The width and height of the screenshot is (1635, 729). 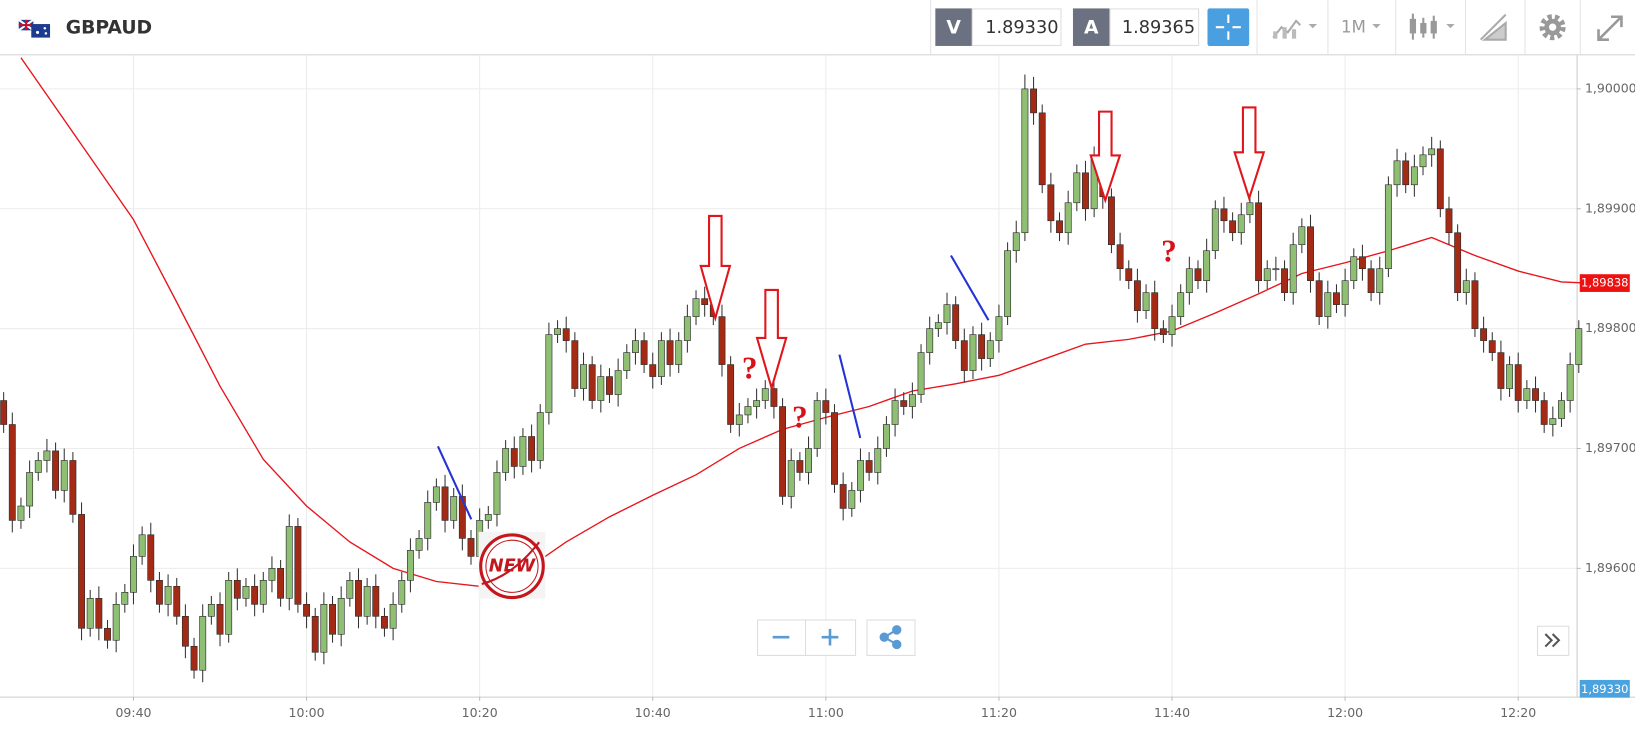 What do you see at coordinates (800, 416) in the screenshot?
I see `question-mark: ?` at bounding box center [800, 416].